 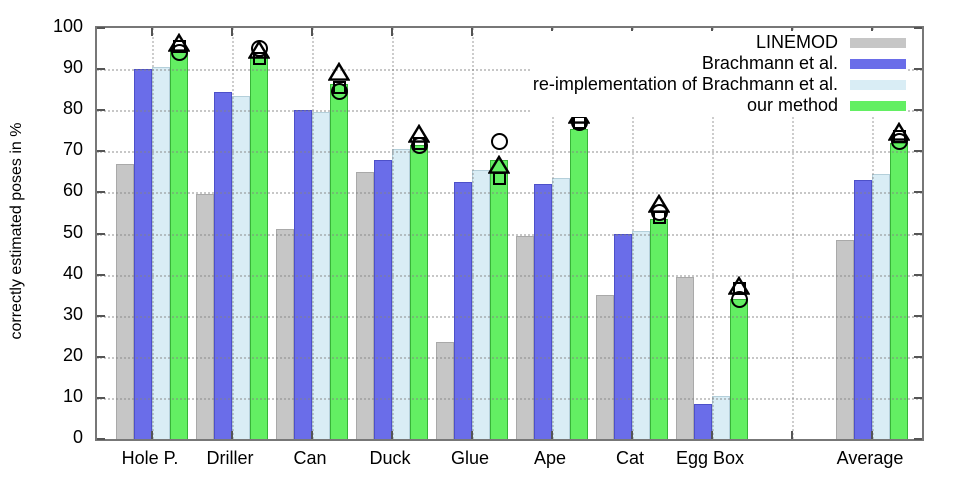 What do you see at coordinates (72, 272) in the screenshot?
I see `y-tick-label: 40` at bounding box center [72, 272].